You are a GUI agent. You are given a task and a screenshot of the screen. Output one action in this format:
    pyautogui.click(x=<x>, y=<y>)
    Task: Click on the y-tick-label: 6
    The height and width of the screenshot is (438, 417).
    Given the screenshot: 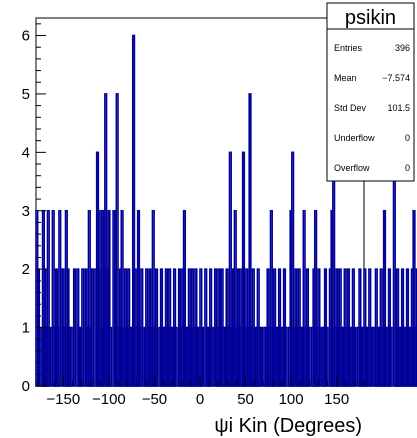 What is the action you would take?
    pyautogui.click(x=26, y=36)
    